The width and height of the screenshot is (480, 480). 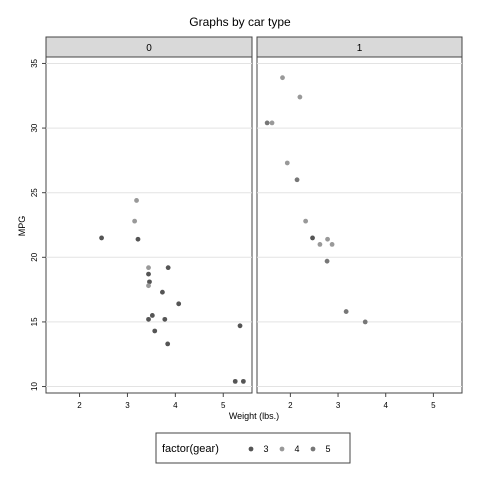 I want to click on y-axis: 10 15 20 25 30 35, so click(x=38, y=224).